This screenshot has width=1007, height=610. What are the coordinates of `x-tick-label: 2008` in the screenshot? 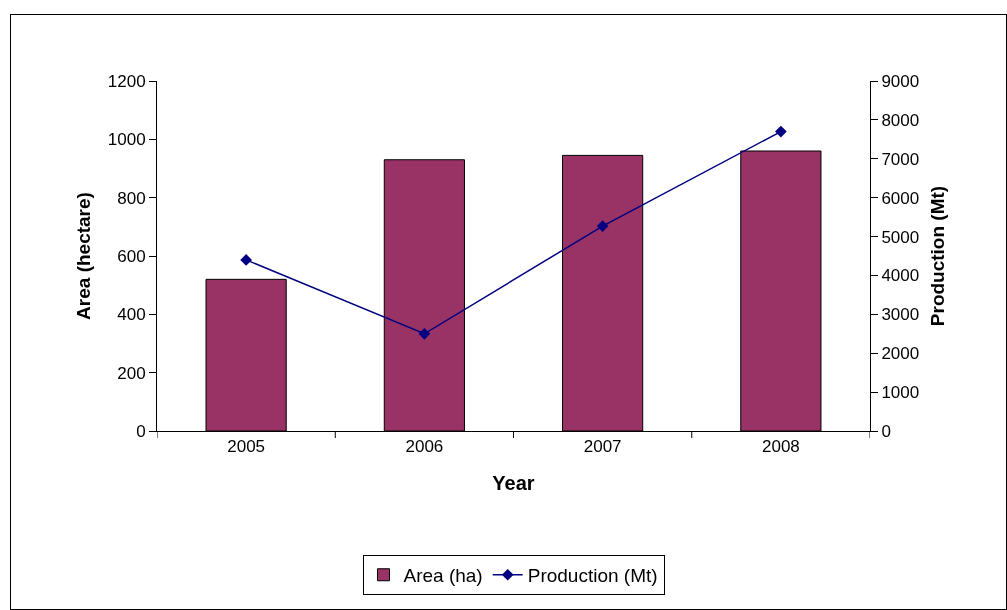 It's located at (780, 447).